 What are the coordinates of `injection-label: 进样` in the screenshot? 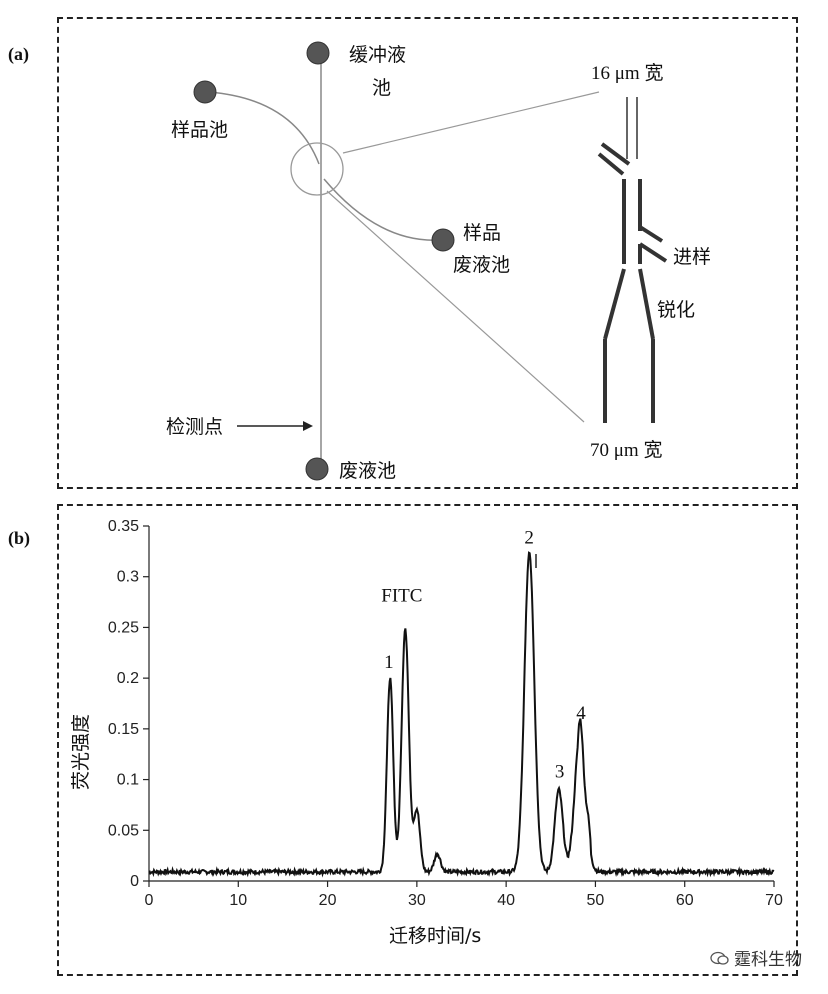 It's located at (692, 257).